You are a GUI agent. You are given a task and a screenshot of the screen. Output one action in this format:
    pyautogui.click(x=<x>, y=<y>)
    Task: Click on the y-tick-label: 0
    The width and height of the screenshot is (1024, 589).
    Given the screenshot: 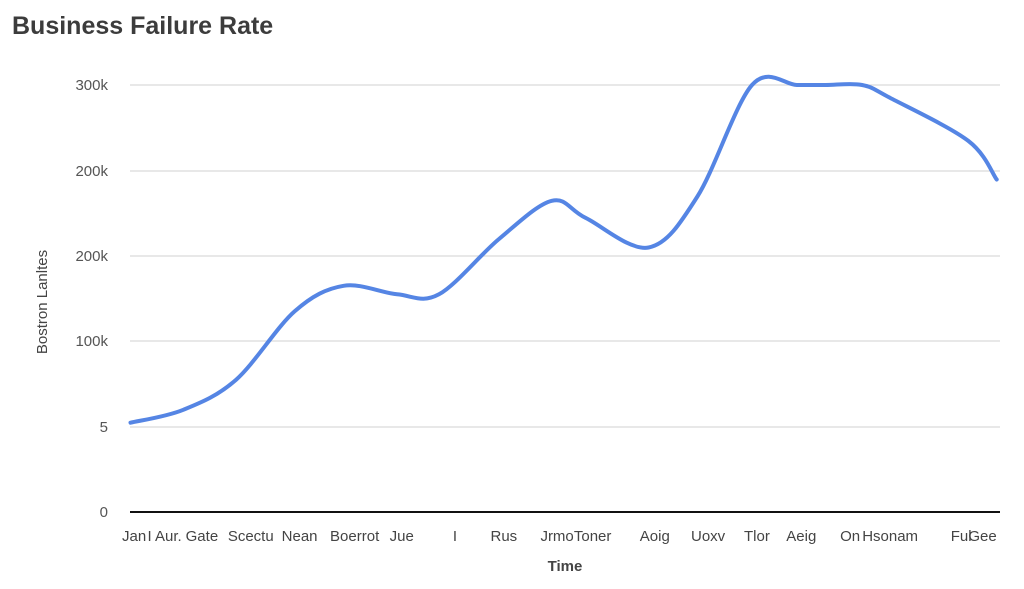 What is the action you would take?
    pyautogui.click(x=104, y=512)
    